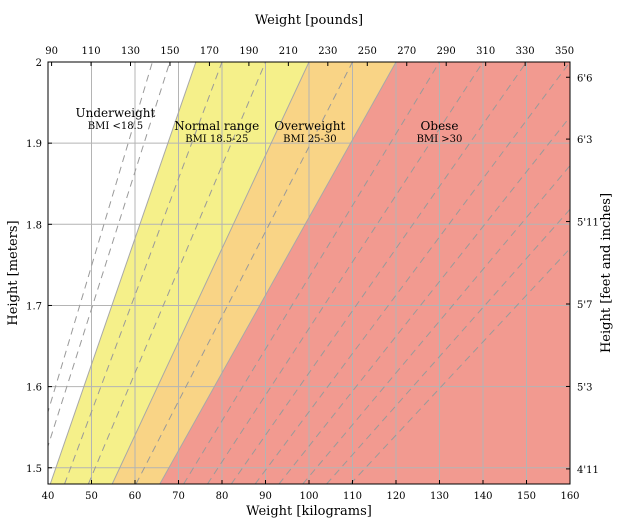  Describe the element at coordinates (34, 225) in the screenshot. I see `y-tick-label-1-8: 1.8` at that location.